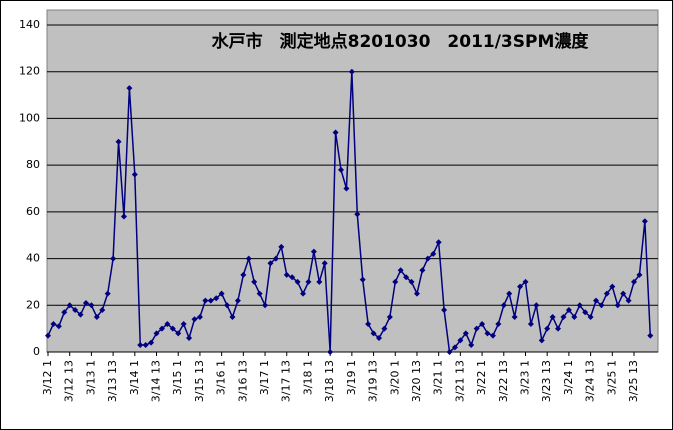 The width and height of the screenshot is (673, 430). Describe the element at coordinates (112, 381) in the screenshot. I see `x-tick-label: 3/13 13` at that location.